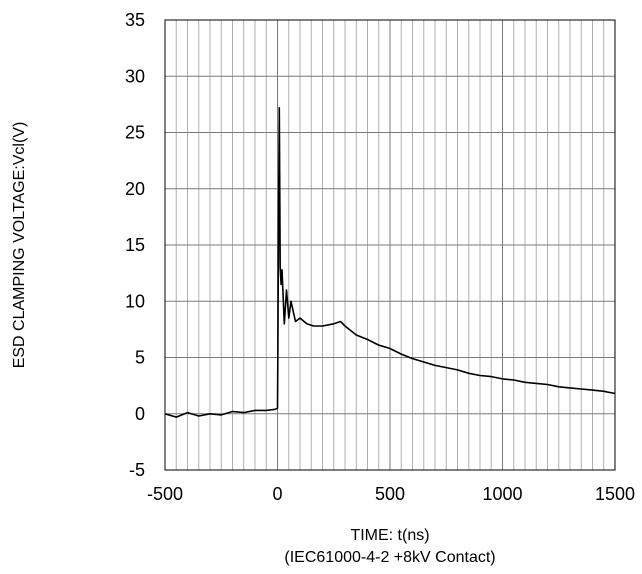  I want to click on x-axis-tick-labels: -500 0 500 1000 1500, so click(391, 494).